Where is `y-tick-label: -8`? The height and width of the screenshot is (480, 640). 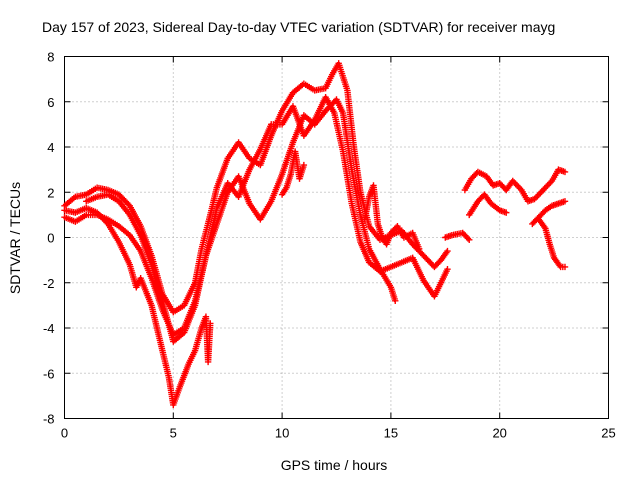
y-tick-label: -8 is located at coordinates (49, 419).